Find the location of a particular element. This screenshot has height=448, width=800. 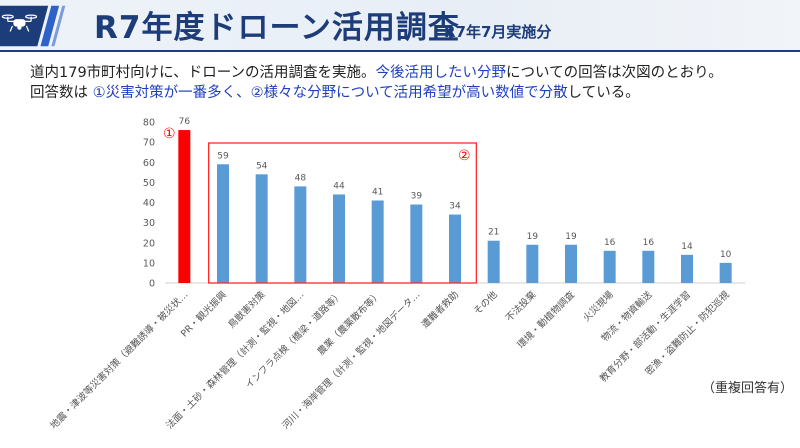

annotation-box is located at coordinates (342, 213).